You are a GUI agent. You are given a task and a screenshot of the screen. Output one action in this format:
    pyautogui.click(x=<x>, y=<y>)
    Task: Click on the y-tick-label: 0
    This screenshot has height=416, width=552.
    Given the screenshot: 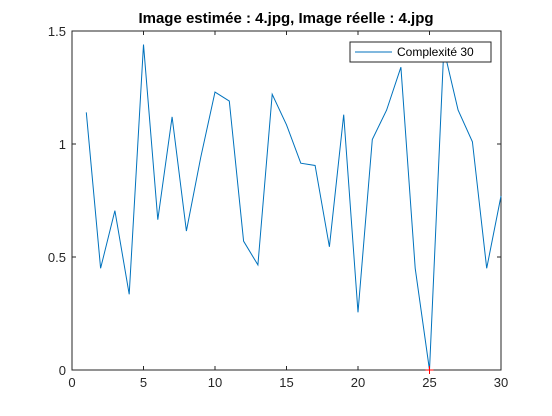 What is the action you would take?
    pyautogui.click(x=62, y=370)
    